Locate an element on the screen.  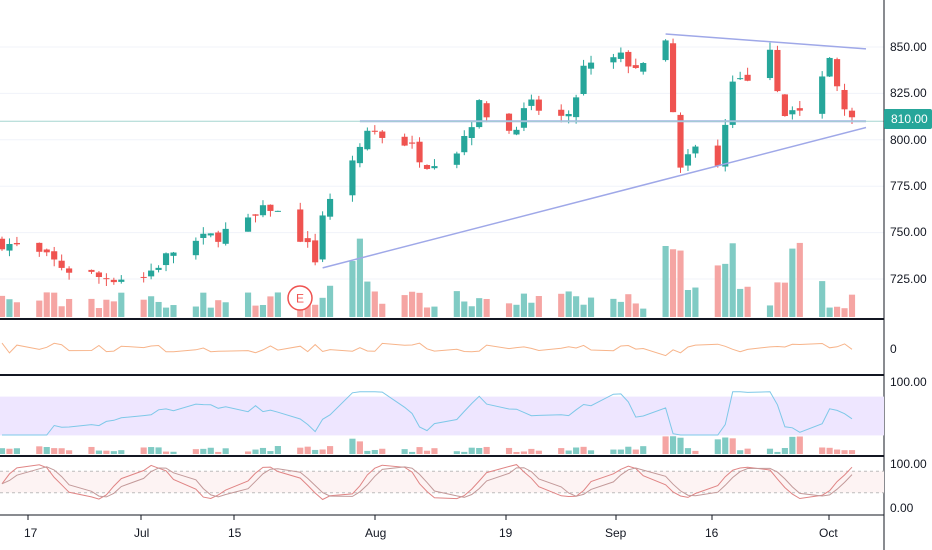
stoch-d-line is located at coordinates (427, 482).